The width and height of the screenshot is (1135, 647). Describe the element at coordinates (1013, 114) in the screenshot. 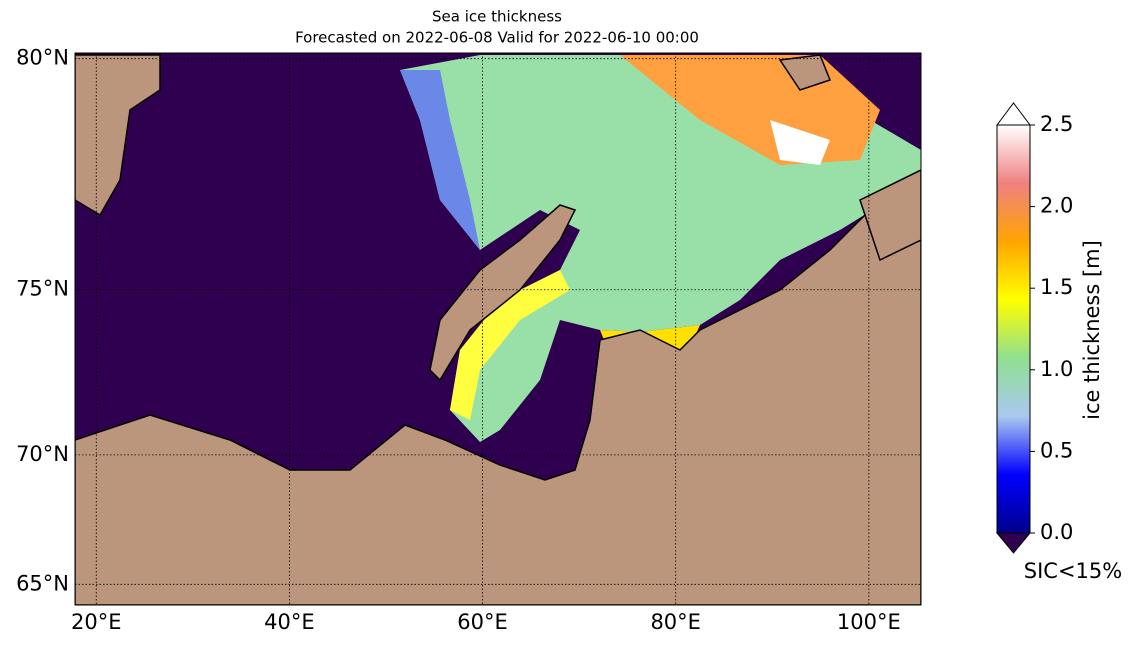

I see `colorbar-over` at that location.